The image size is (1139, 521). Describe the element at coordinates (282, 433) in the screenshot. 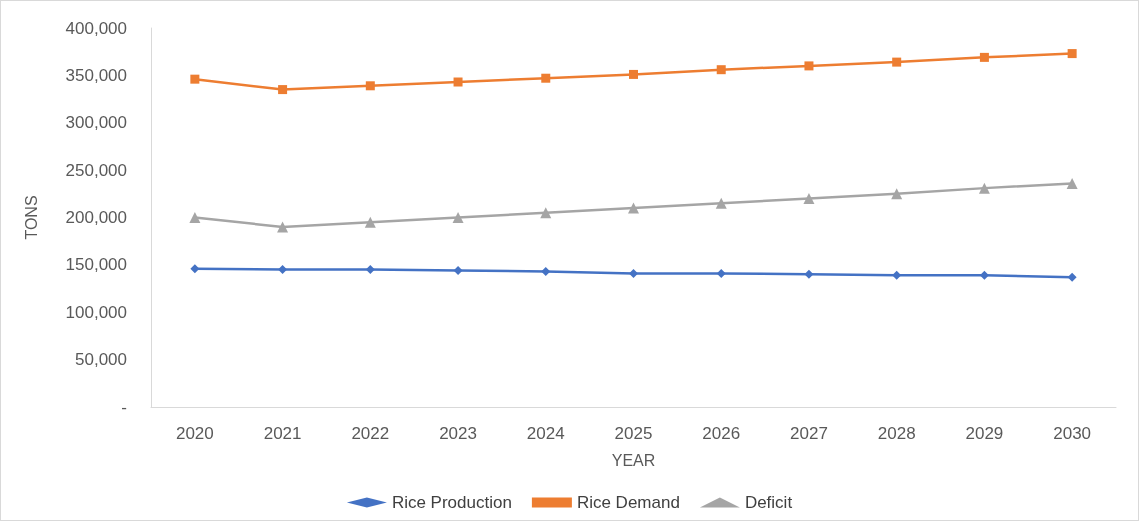

I see `x-tick-label: 2021` at that location.